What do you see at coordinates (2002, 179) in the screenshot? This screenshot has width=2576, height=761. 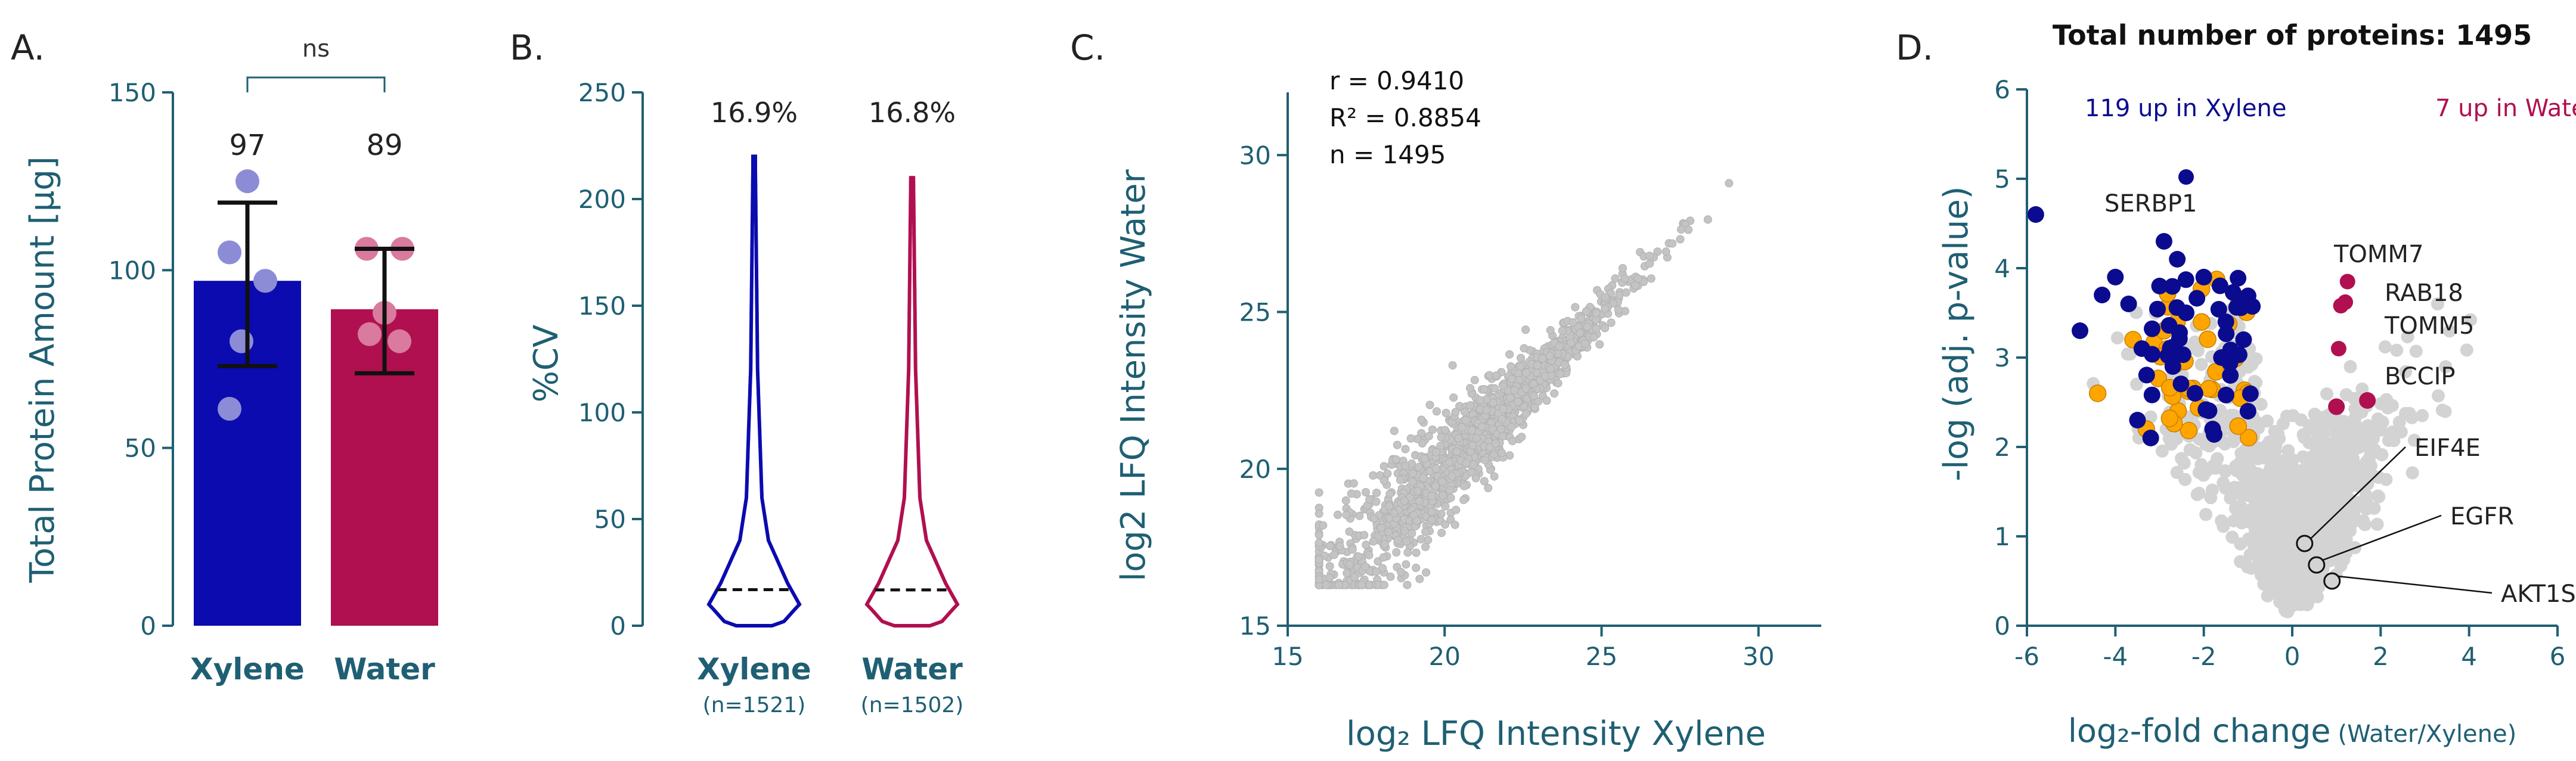 I see `y-tick-label: 5` at bounding box center [2002, 179].